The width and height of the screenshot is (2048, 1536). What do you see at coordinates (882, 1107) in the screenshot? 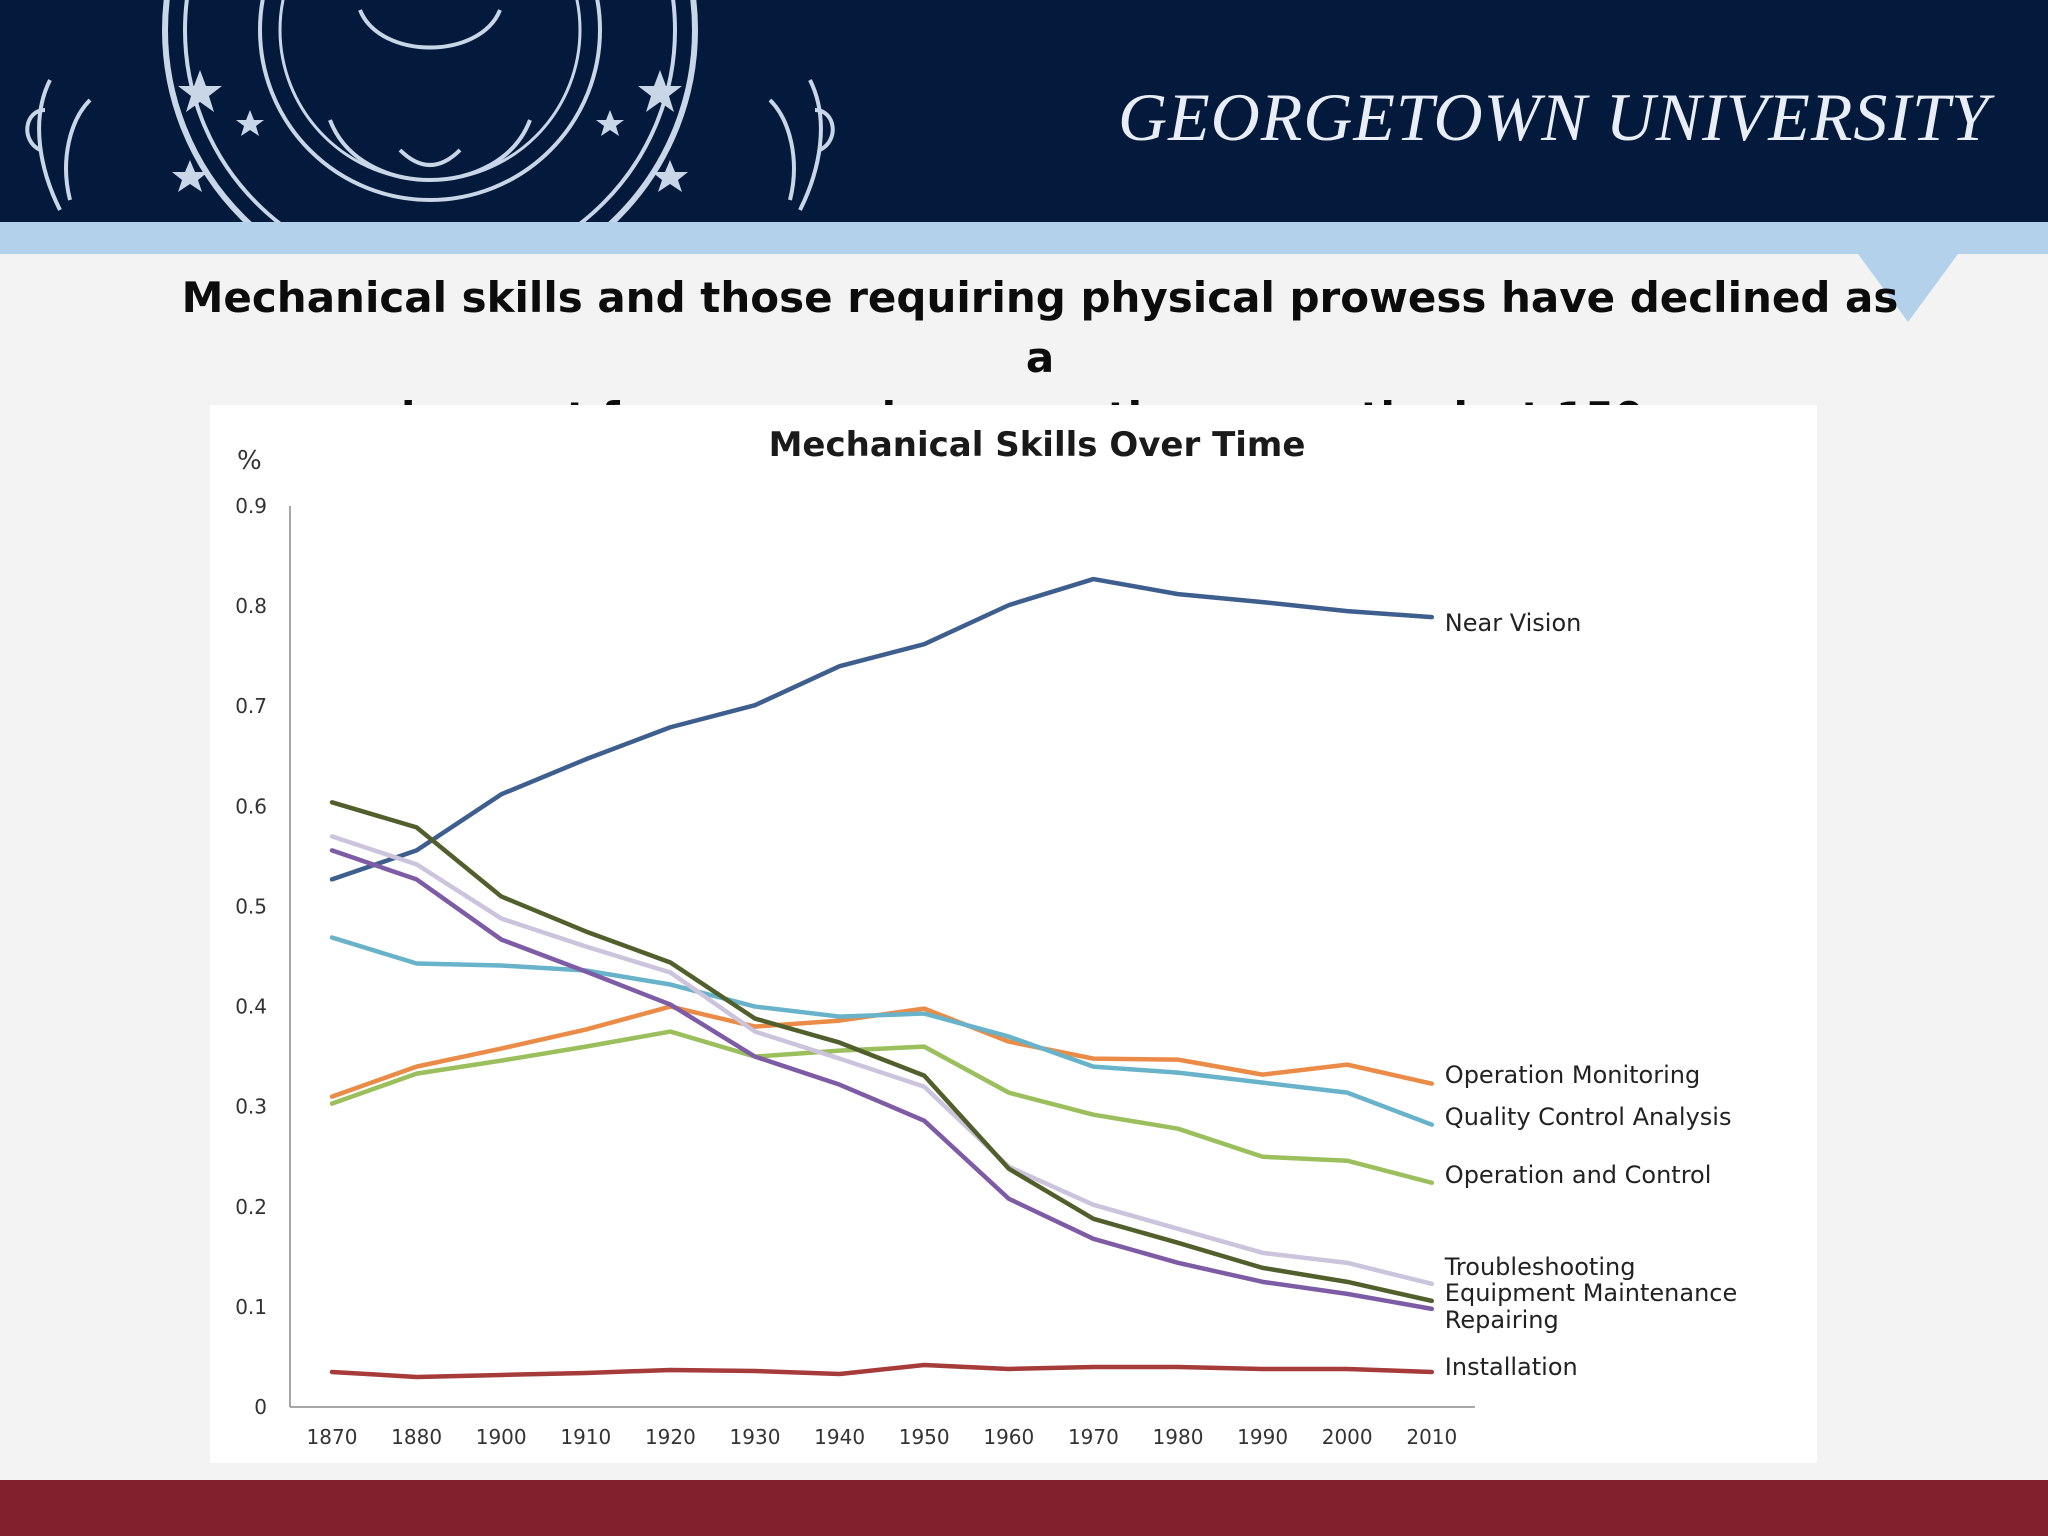
I see `series-line-operation-and-control` at bounding box center [882, 1107].